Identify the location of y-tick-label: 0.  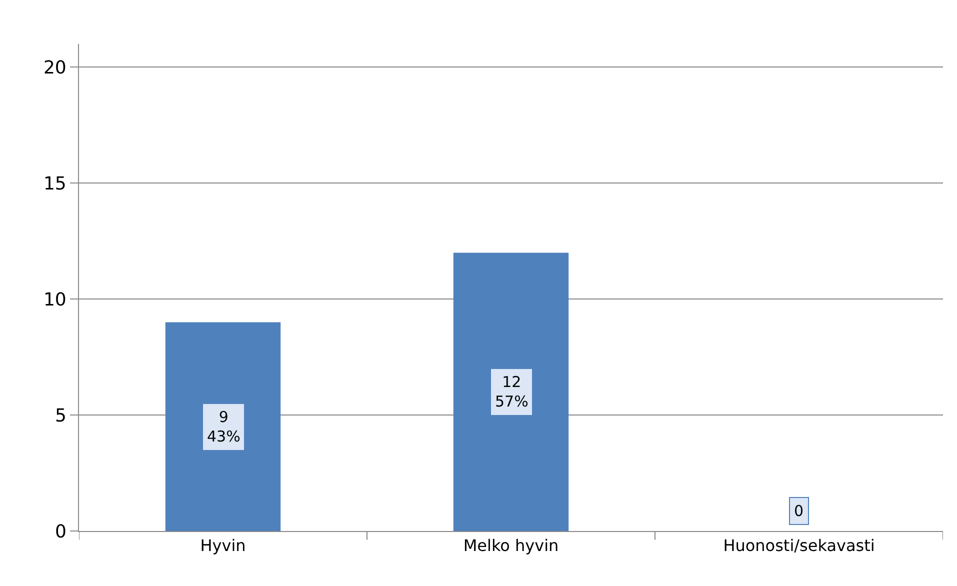
(60, 531).